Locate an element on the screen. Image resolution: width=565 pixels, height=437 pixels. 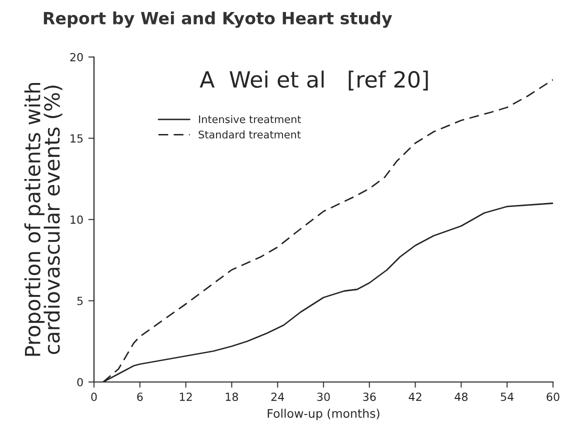
x-tick-label: 24 is located at coordinates (277, 396).